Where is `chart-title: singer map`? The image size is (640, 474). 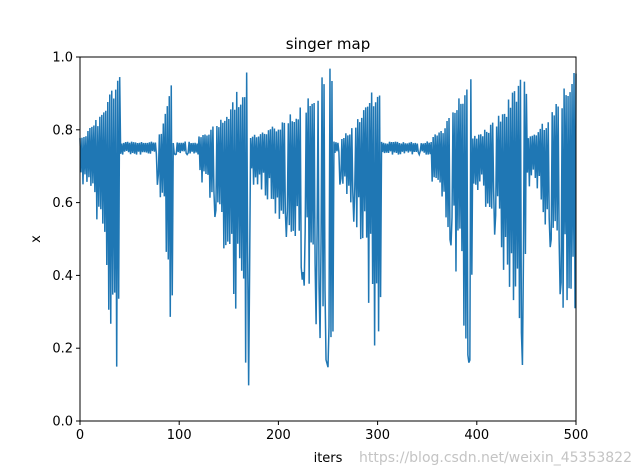
chart-title: singer map is located at coordinates (328, 44).